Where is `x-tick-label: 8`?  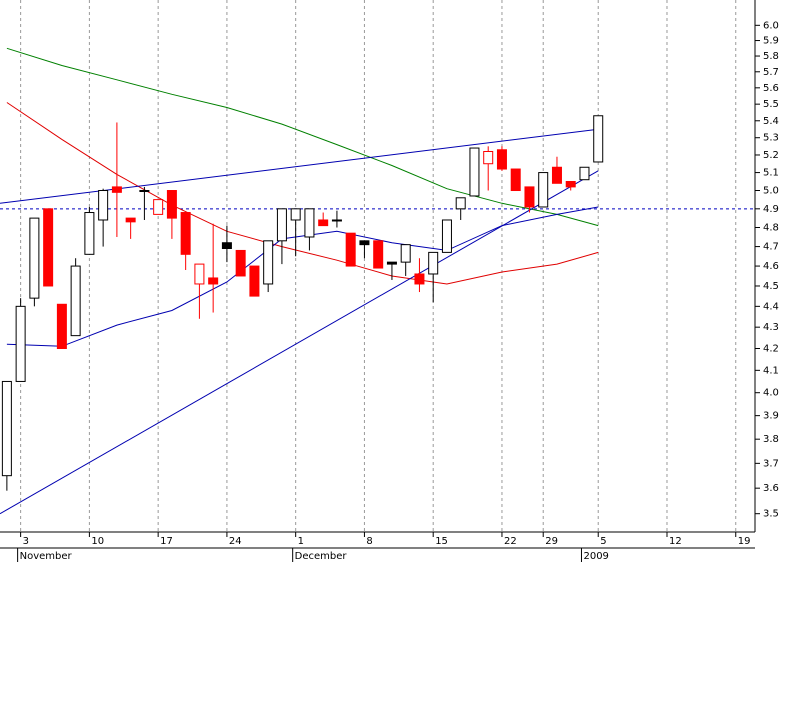
x-tick-label: 8 is located at coordinates (369, 541).